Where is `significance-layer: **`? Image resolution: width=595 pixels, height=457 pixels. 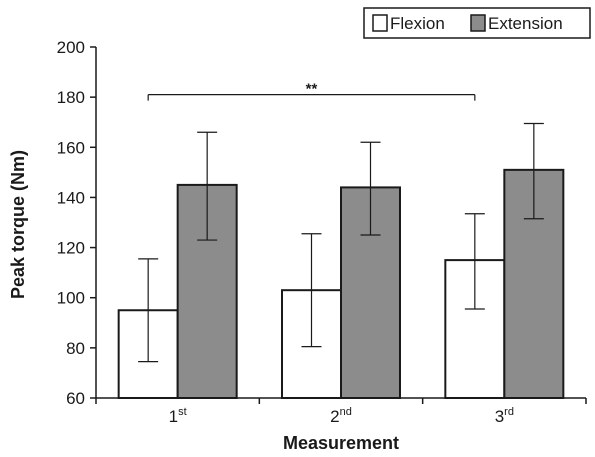
significance-layer: ** is located at coordinates (311, 91).